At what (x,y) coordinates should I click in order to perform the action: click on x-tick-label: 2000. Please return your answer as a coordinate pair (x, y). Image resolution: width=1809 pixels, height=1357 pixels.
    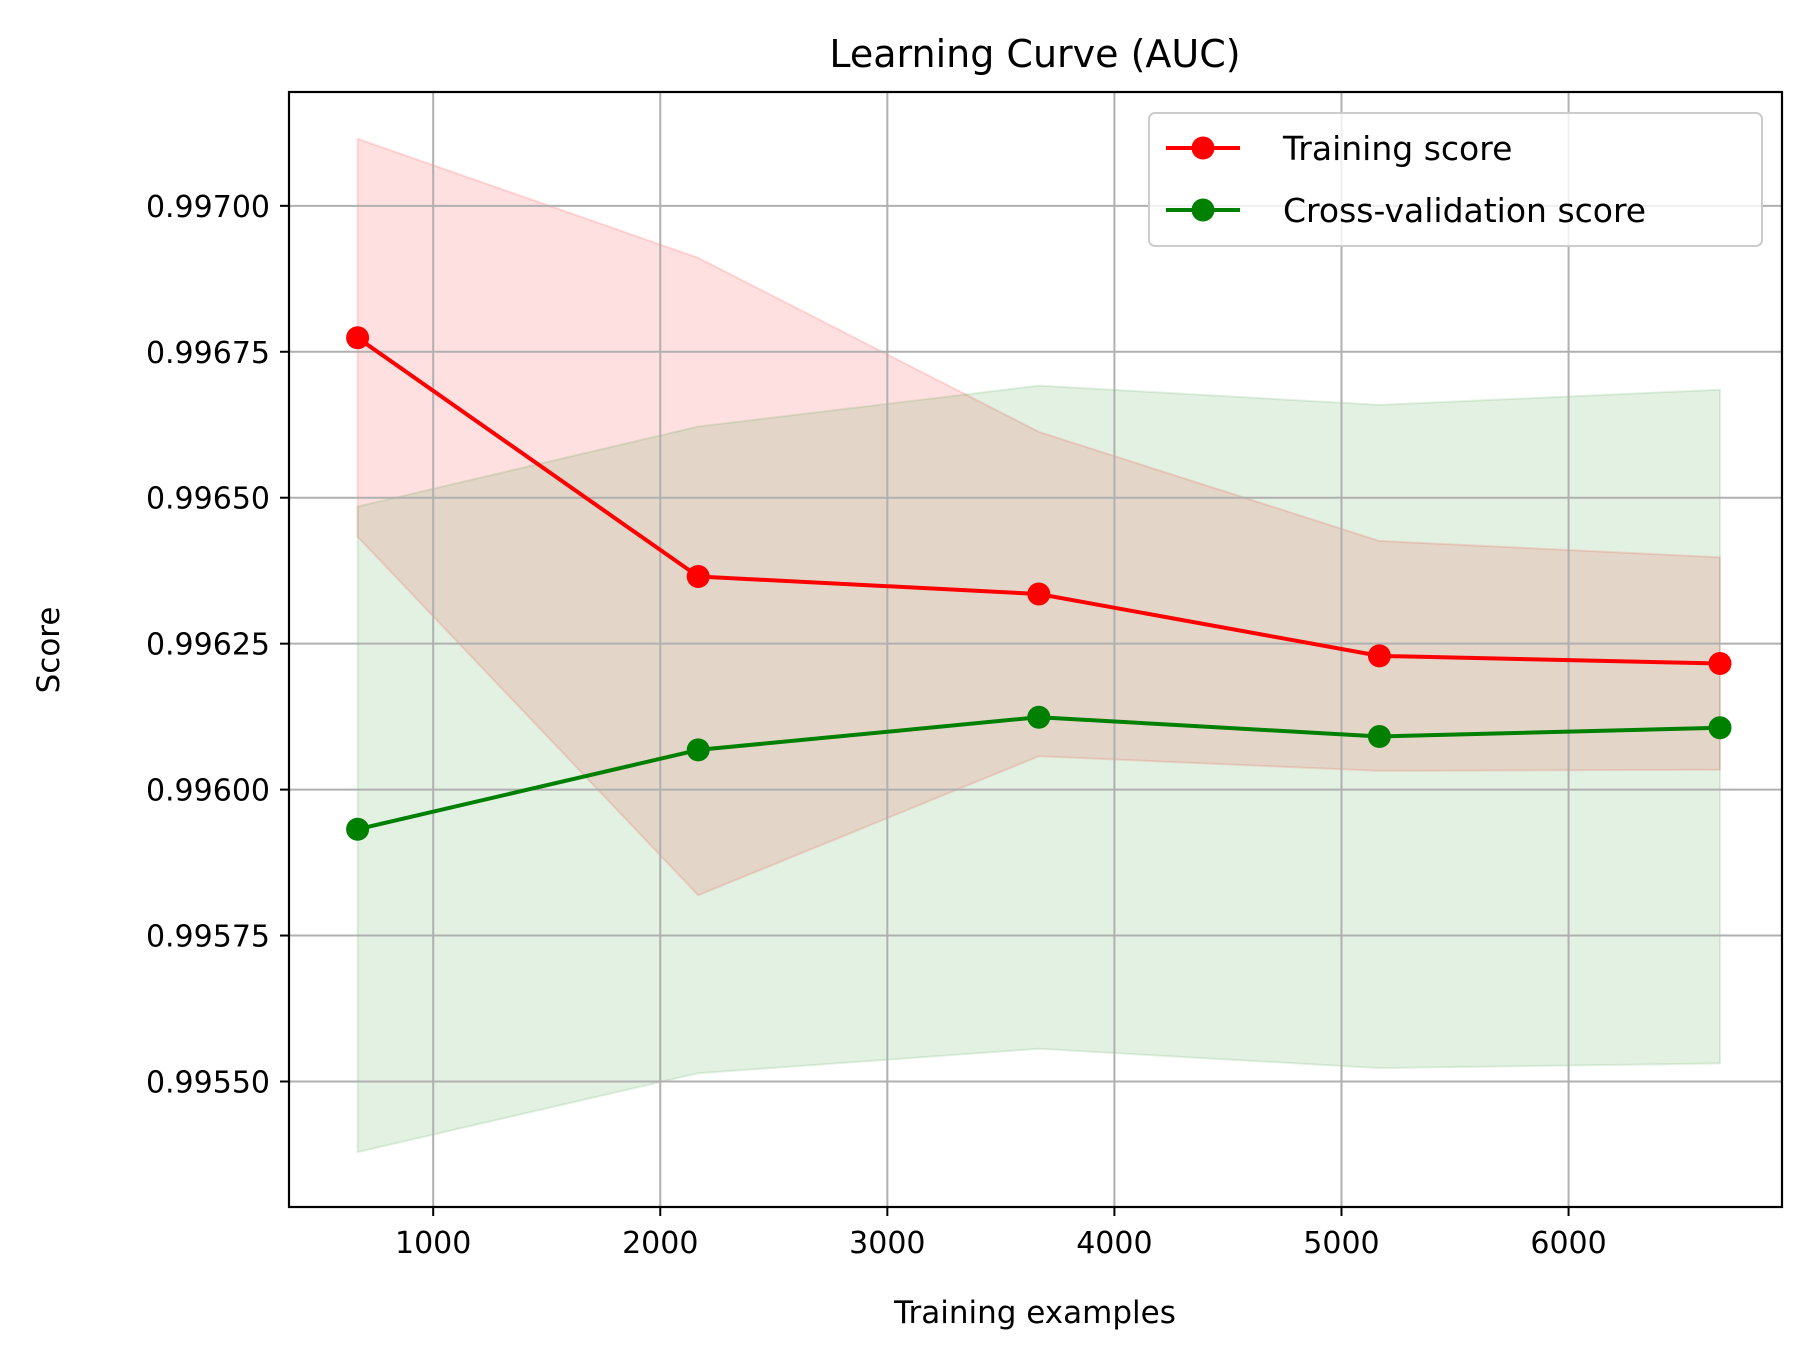
    Looking at the image, I should click on (660, 1243).